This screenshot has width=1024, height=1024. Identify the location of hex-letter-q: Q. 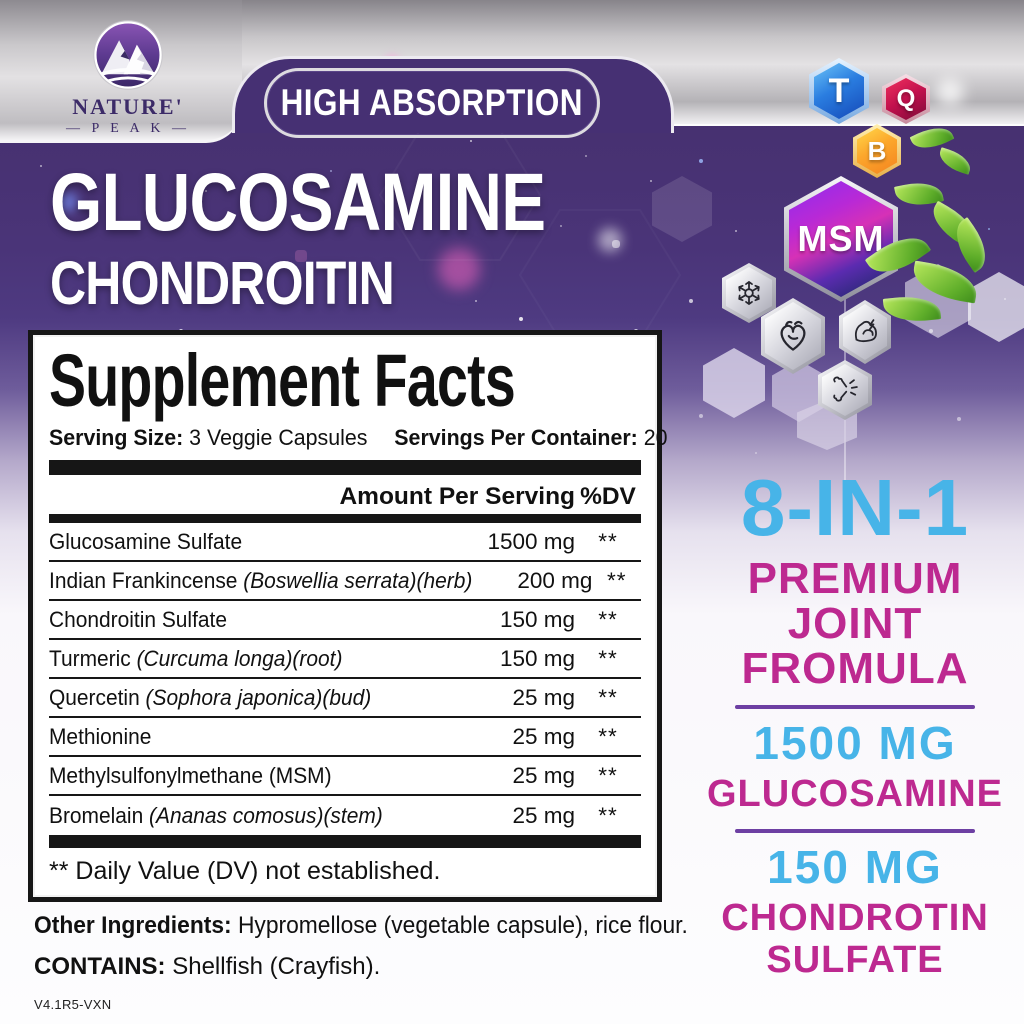
(906, 98).